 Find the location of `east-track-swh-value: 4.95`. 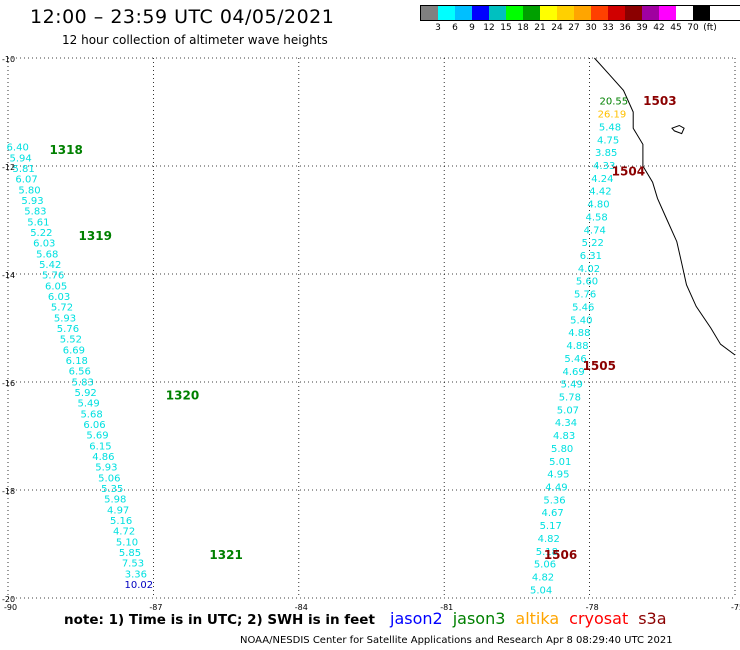

east-track-swh-value: 4.95 is located at coordinates (558, 475).